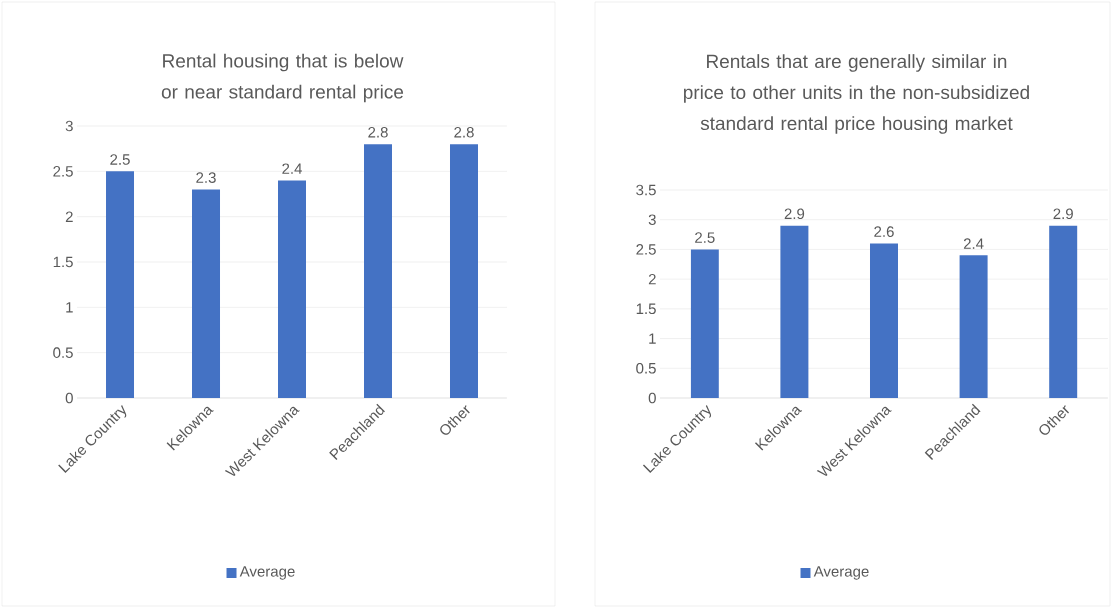  Describe the element at coordinates (282, 78) in the screenshot. I see `chart-title: Rental housing that is below or near standard rental price` at that location.